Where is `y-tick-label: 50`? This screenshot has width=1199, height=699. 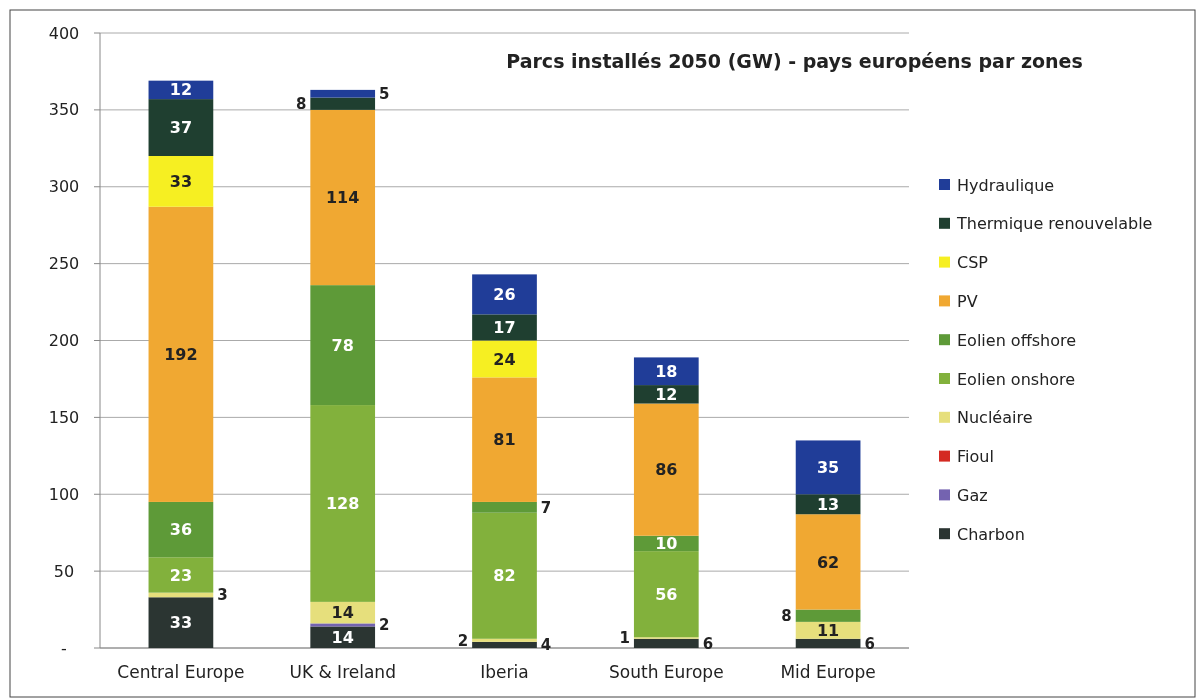
y-tick-label: 50 is located at coordinates (64, 571).